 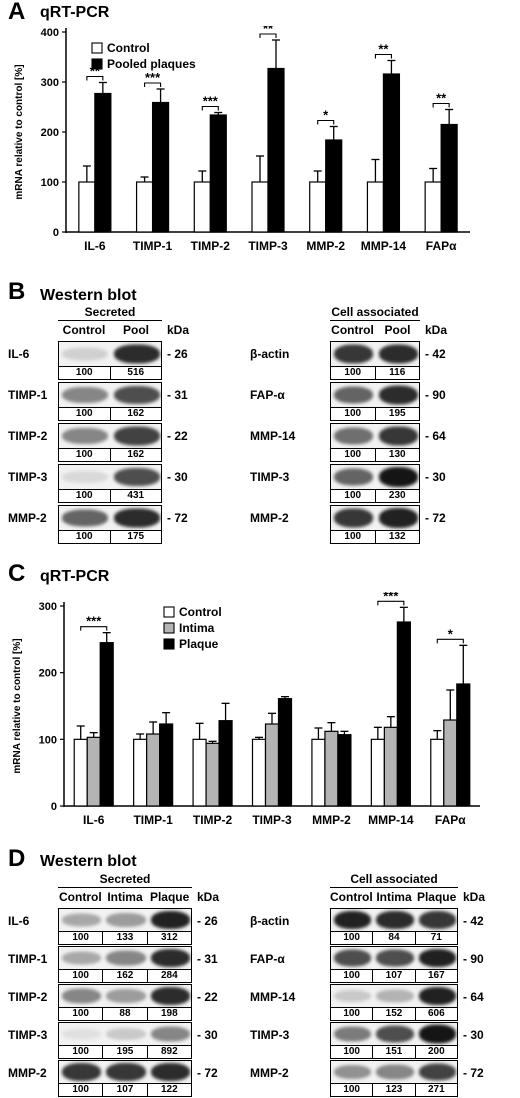 What do you see at coordinates (473, 959) in the screenshot?
I see `molecular-weight-marker: - 90` at bounding box center [473, 959].